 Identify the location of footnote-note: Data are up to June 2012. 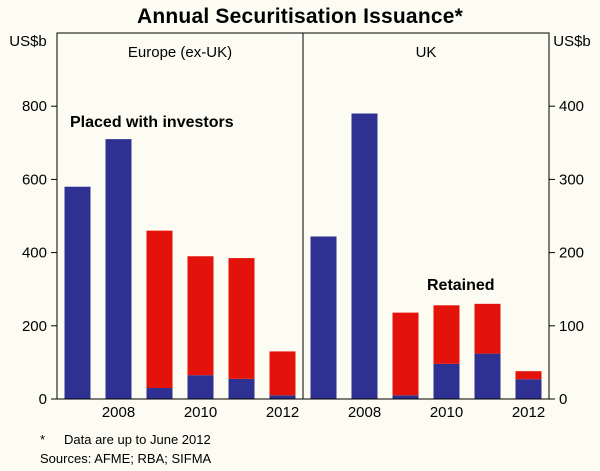
(137, 439).